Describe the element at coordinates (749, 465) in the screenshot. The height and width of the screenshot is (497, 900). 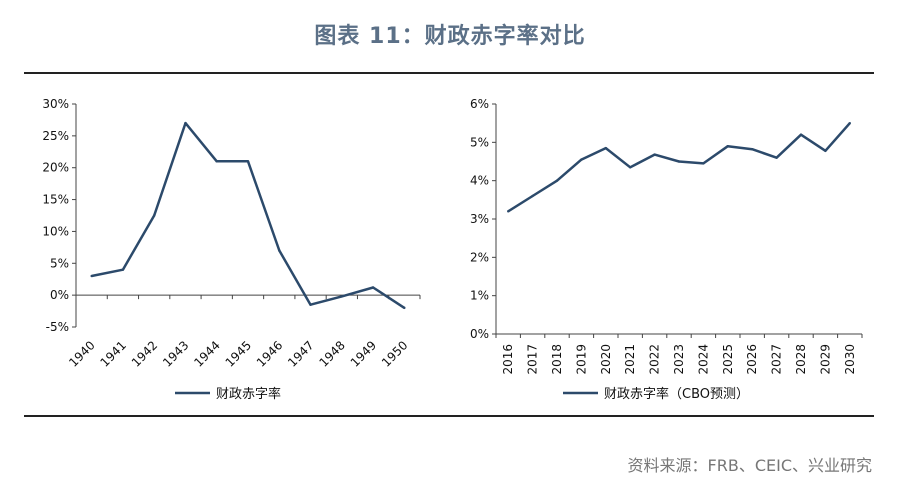
I see `source-note: 资料来源：FRB、CEIC、兴业研究` at that location.